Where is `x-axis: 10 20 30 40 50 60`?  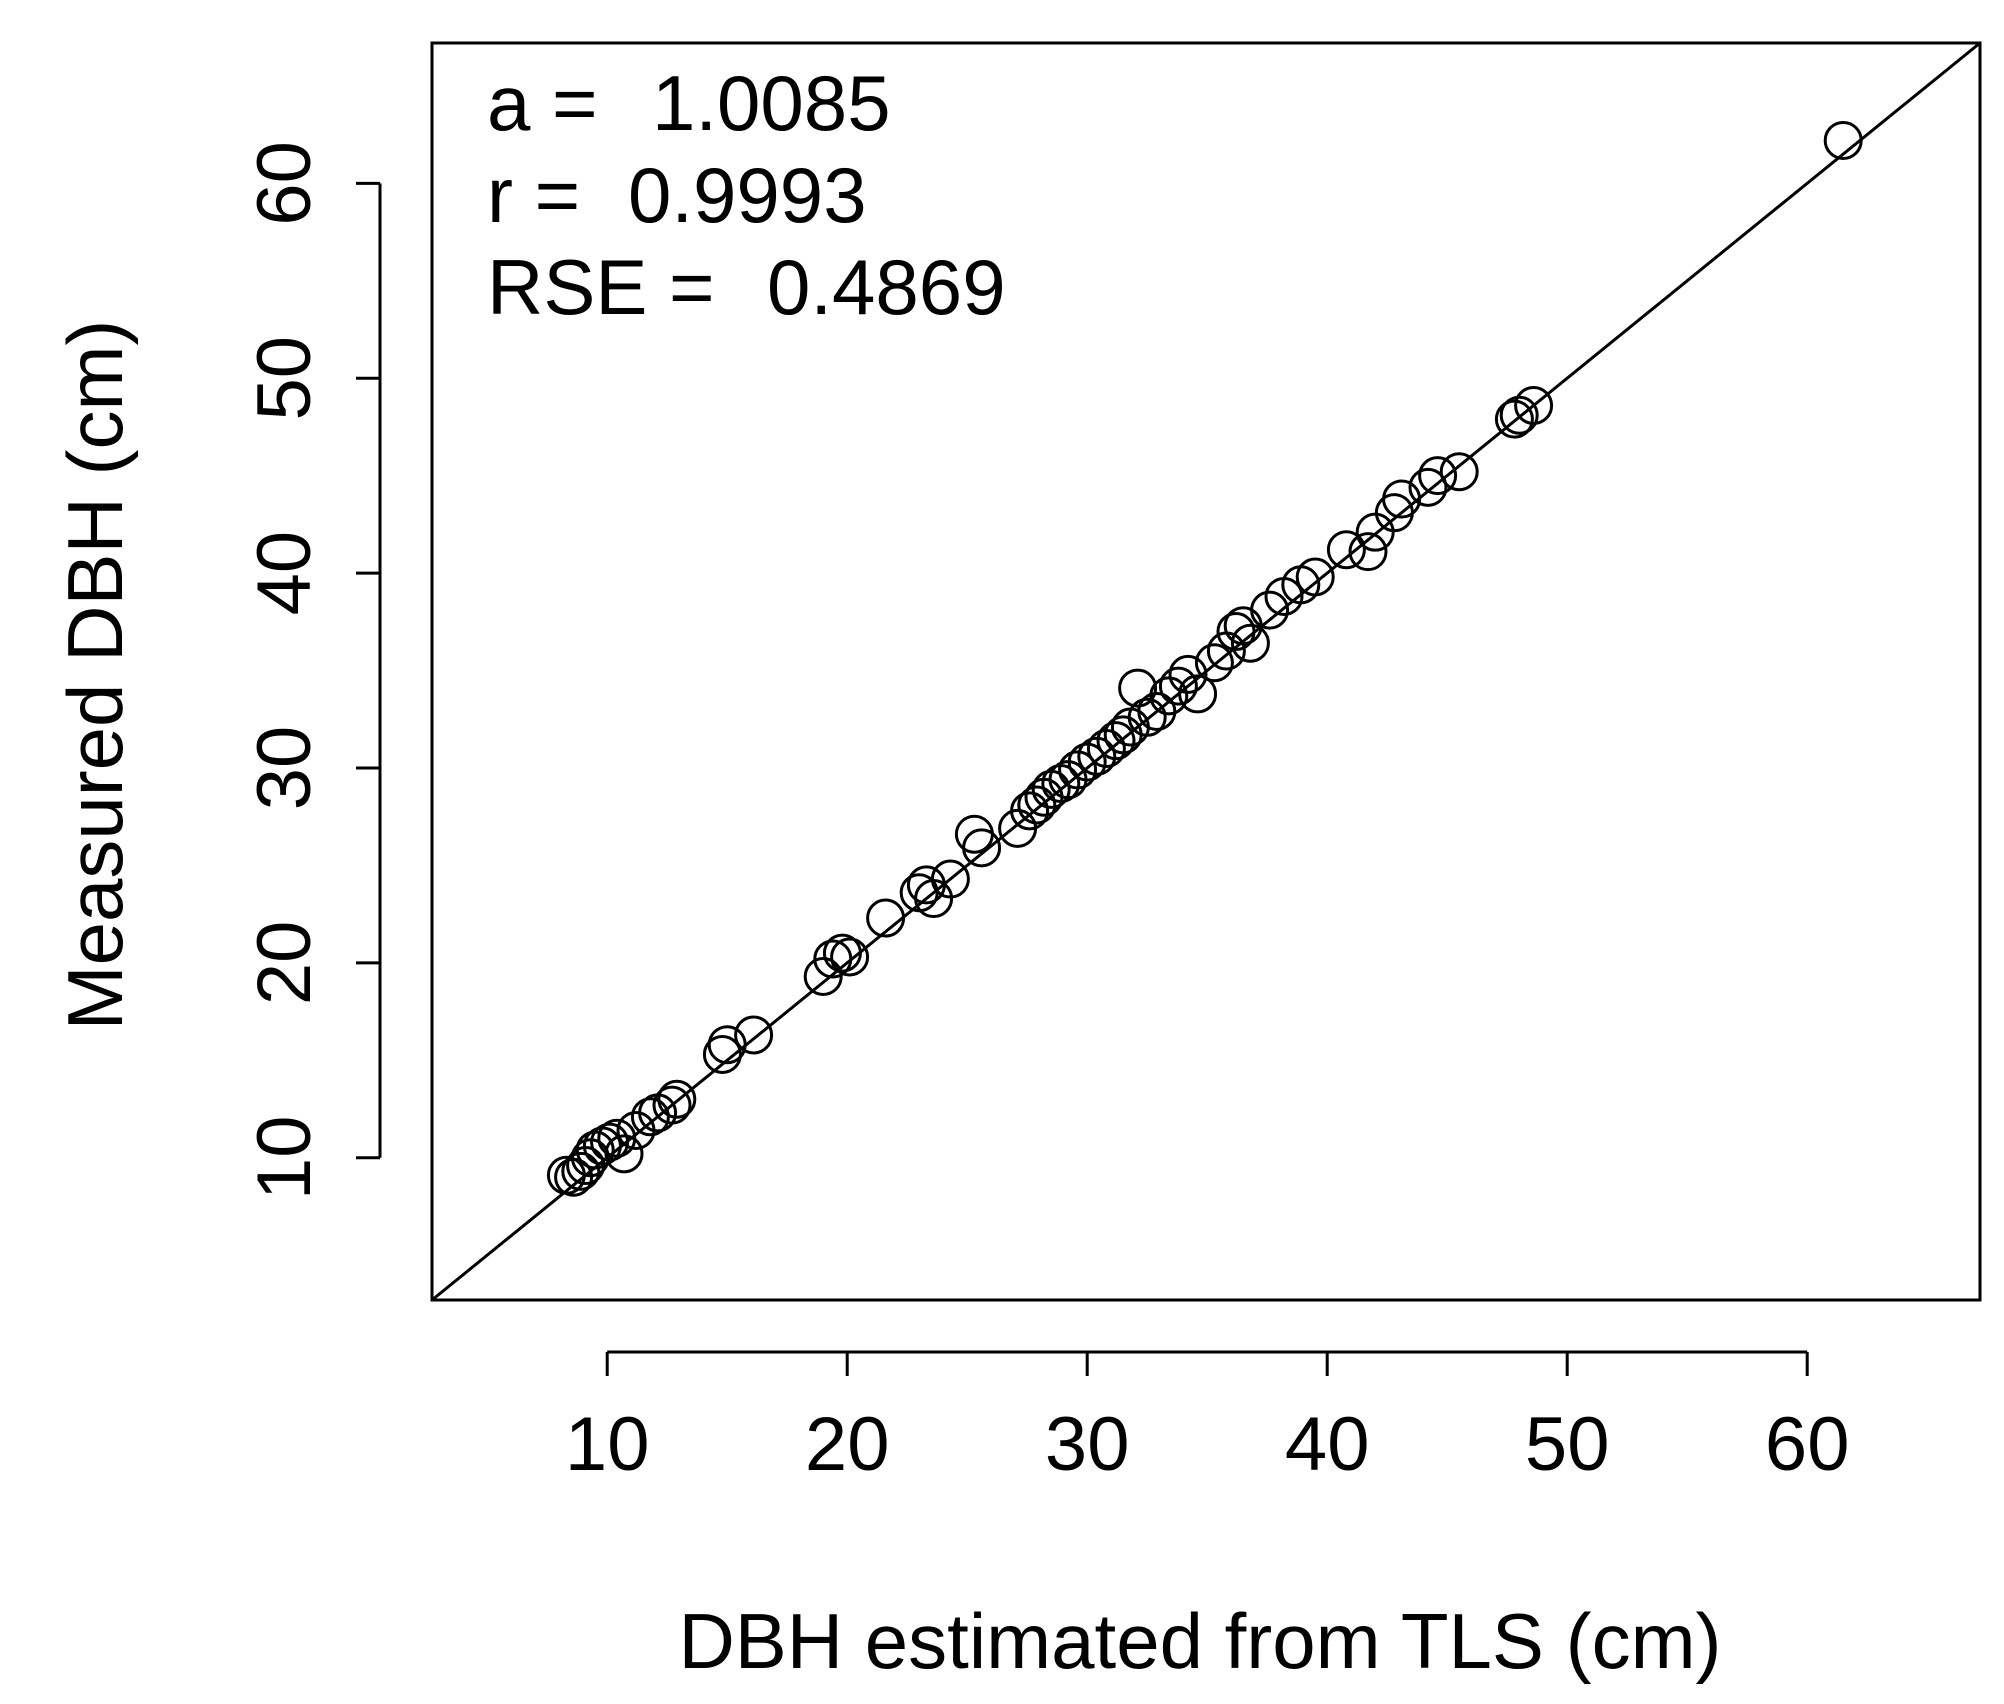 x-axis: 10 20 30 40 50 60 is located at coordinates (1207, 1418).